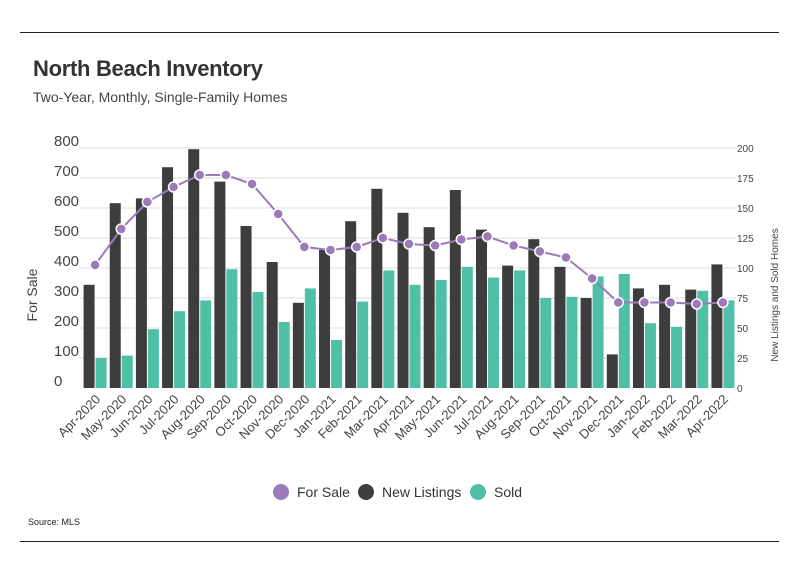 The height and width of the screenshot is (575, 799). Describe the element at coordinates (32, 294) in the screenshot. I see `y-left-axis-title: For Sale` at that location.